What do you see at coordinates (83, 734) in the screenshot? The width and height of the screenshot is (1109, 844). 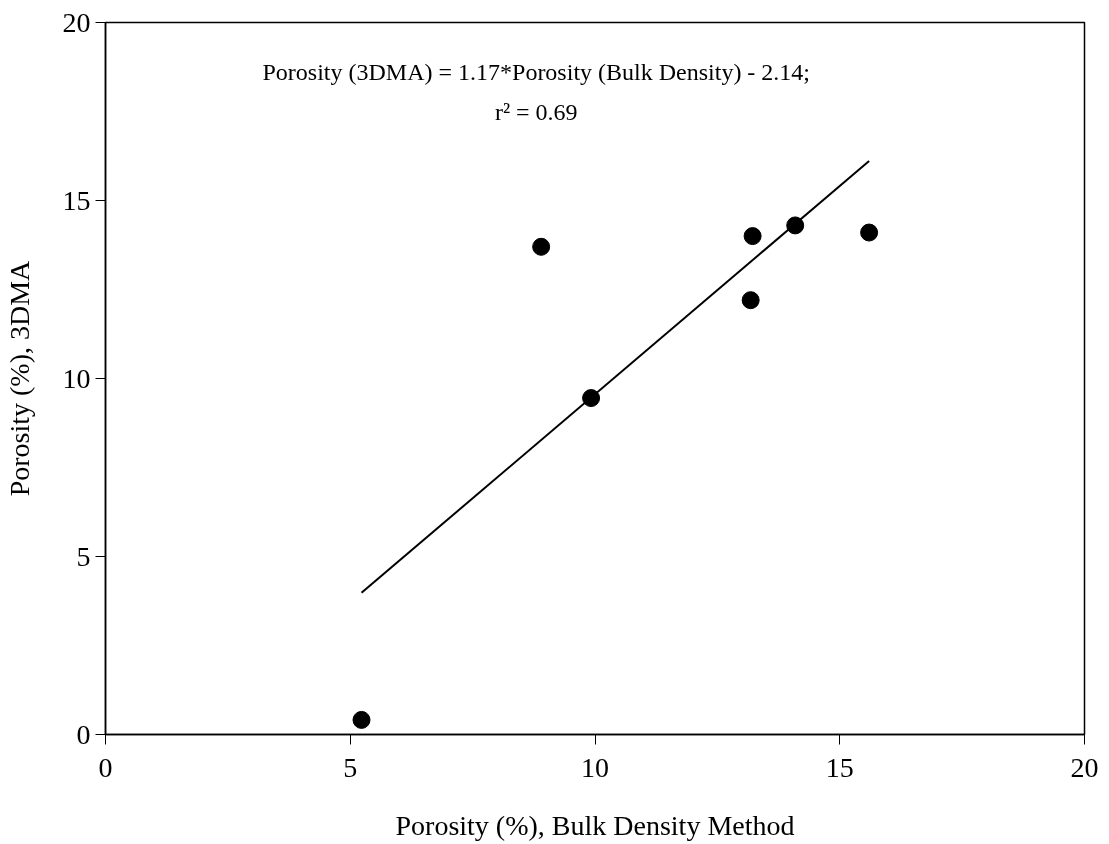 I see `y-tick-label: 0` at bounding box center [83, 734].